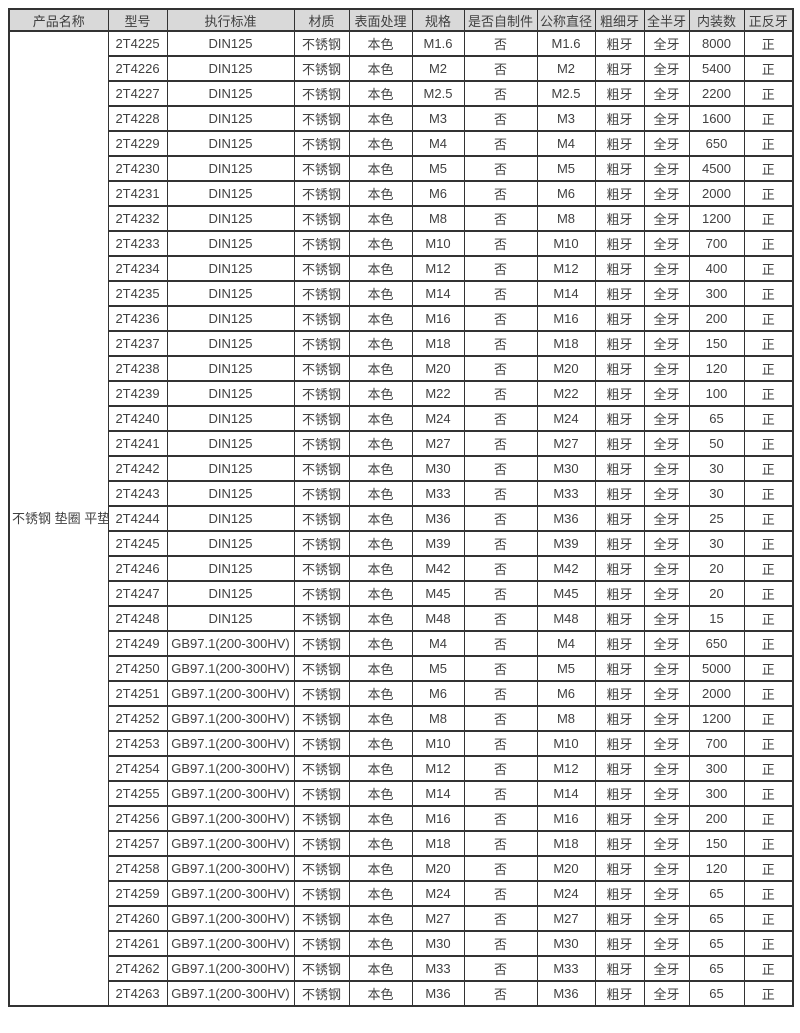  I want to click on table-row: 2T4248 DIN125 不锈钢 本色 M48 否 M48 粗牙 全牙 15 正, so click(401, 618).